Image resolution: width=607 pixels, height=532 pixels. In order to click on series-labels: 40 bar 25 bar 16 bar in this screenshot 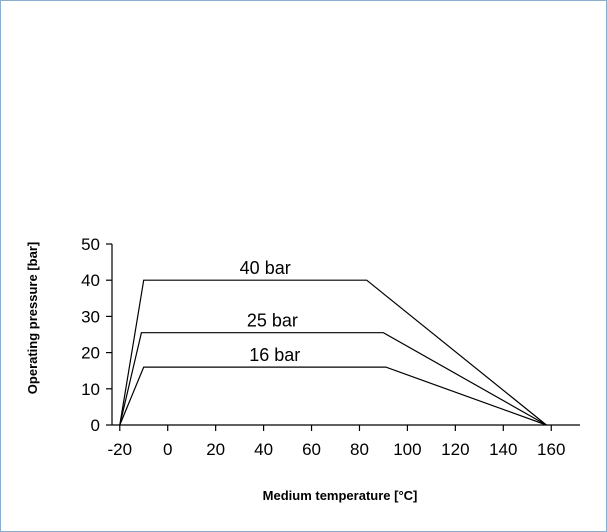, I will do `click(270, 311)`.